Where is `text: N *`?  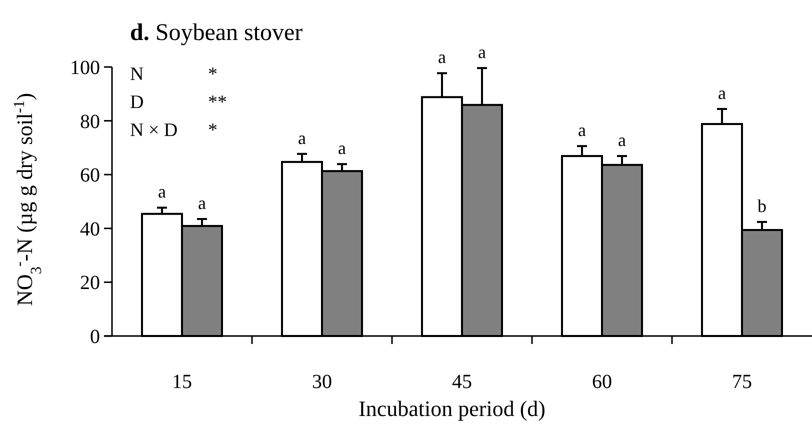
text: N * is located at coordinates (174, 74).